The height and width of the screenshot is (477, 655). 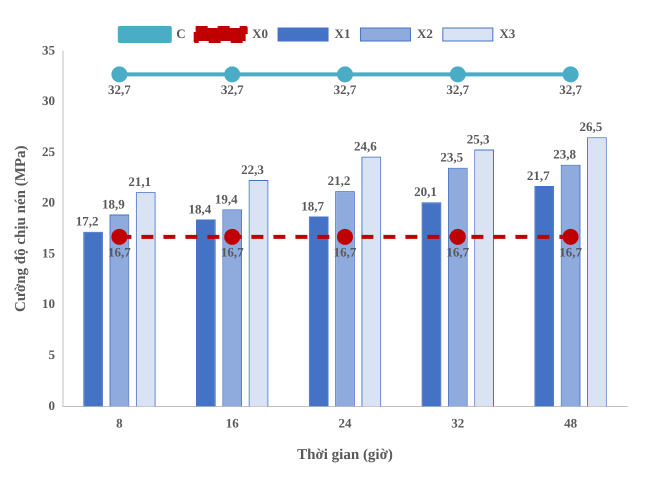 What do you see at coordinates (51, 405) in the screenshot?
I see `y-tick-label: 0` at bounding box center [51, 405].